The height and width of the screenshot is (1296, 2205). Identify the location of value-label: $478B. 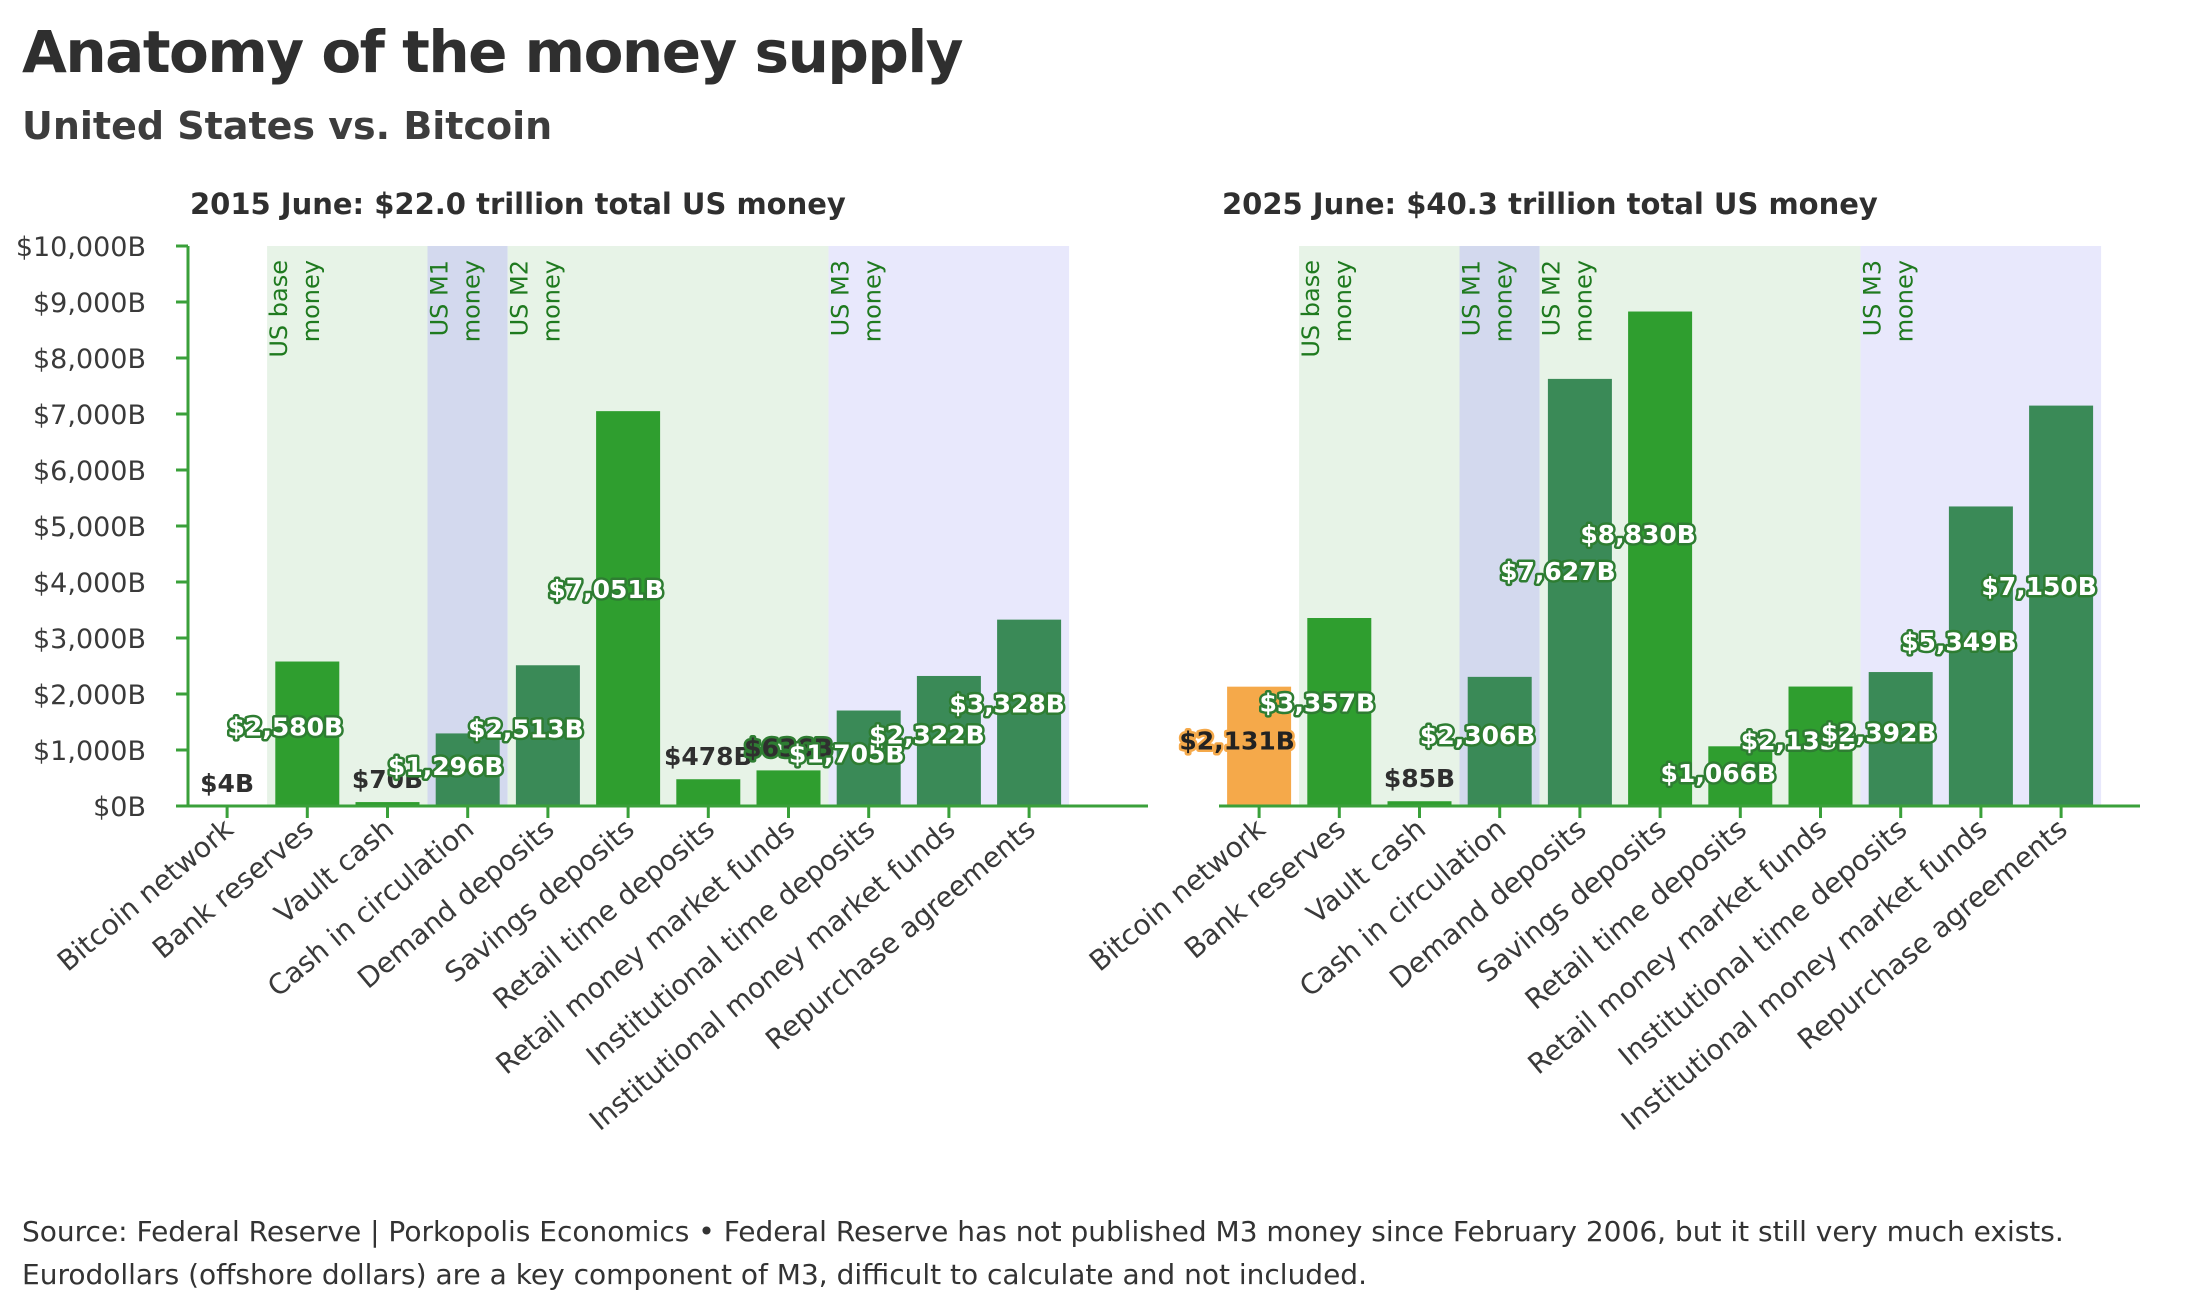
(708, 756).